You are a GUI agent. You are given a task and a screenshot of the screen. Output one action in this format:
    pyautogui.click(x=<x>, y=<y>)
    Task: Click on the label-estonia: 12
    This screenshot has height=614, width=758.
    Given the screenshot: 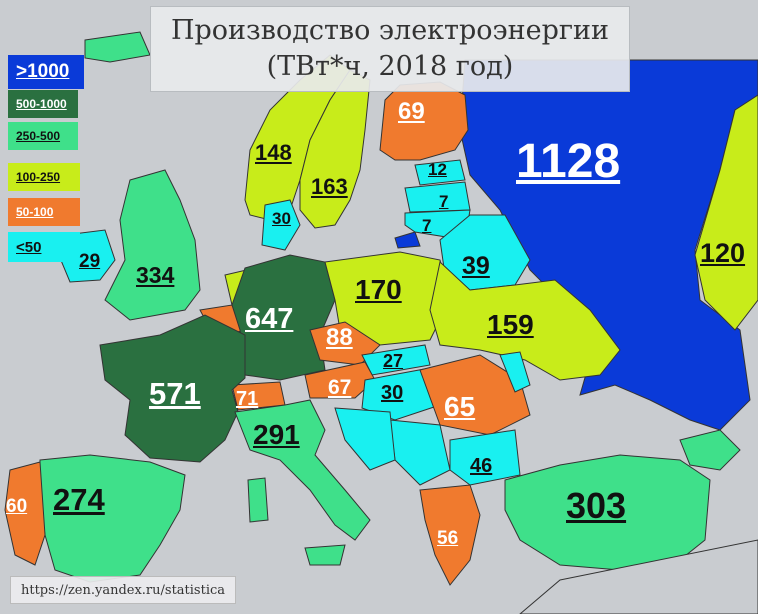 What is the action you would take?
    pyautogui.click(x=437, y=169)
    